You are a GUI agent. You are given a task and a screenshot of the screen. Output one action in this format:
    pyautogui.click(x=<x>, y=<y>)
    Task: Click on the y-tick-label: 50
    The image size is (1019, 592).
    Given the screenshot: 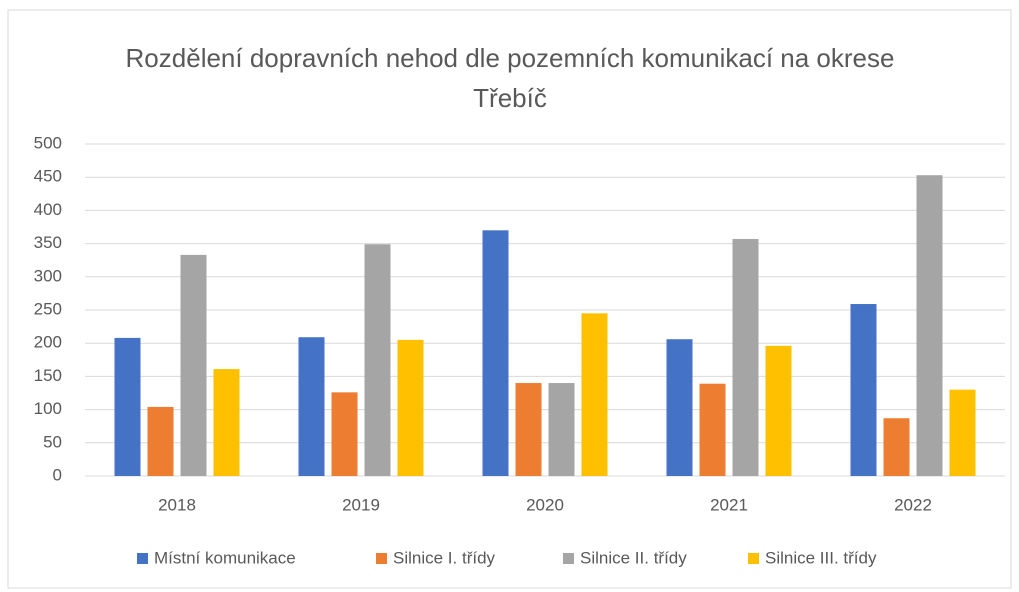 What is the action you would take?
    pyautogui.click(x=52, y=441)
    